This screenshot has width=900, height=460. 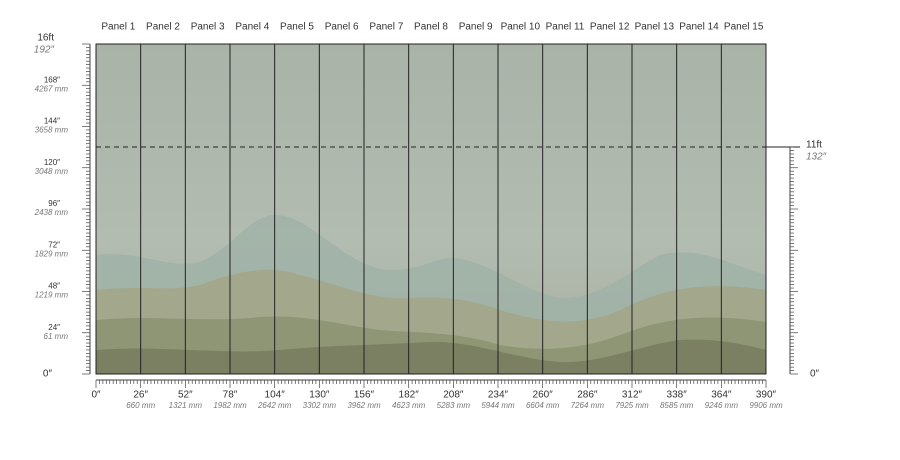 I want to click on ruler-in: 48″, so click(x=54, y=286).